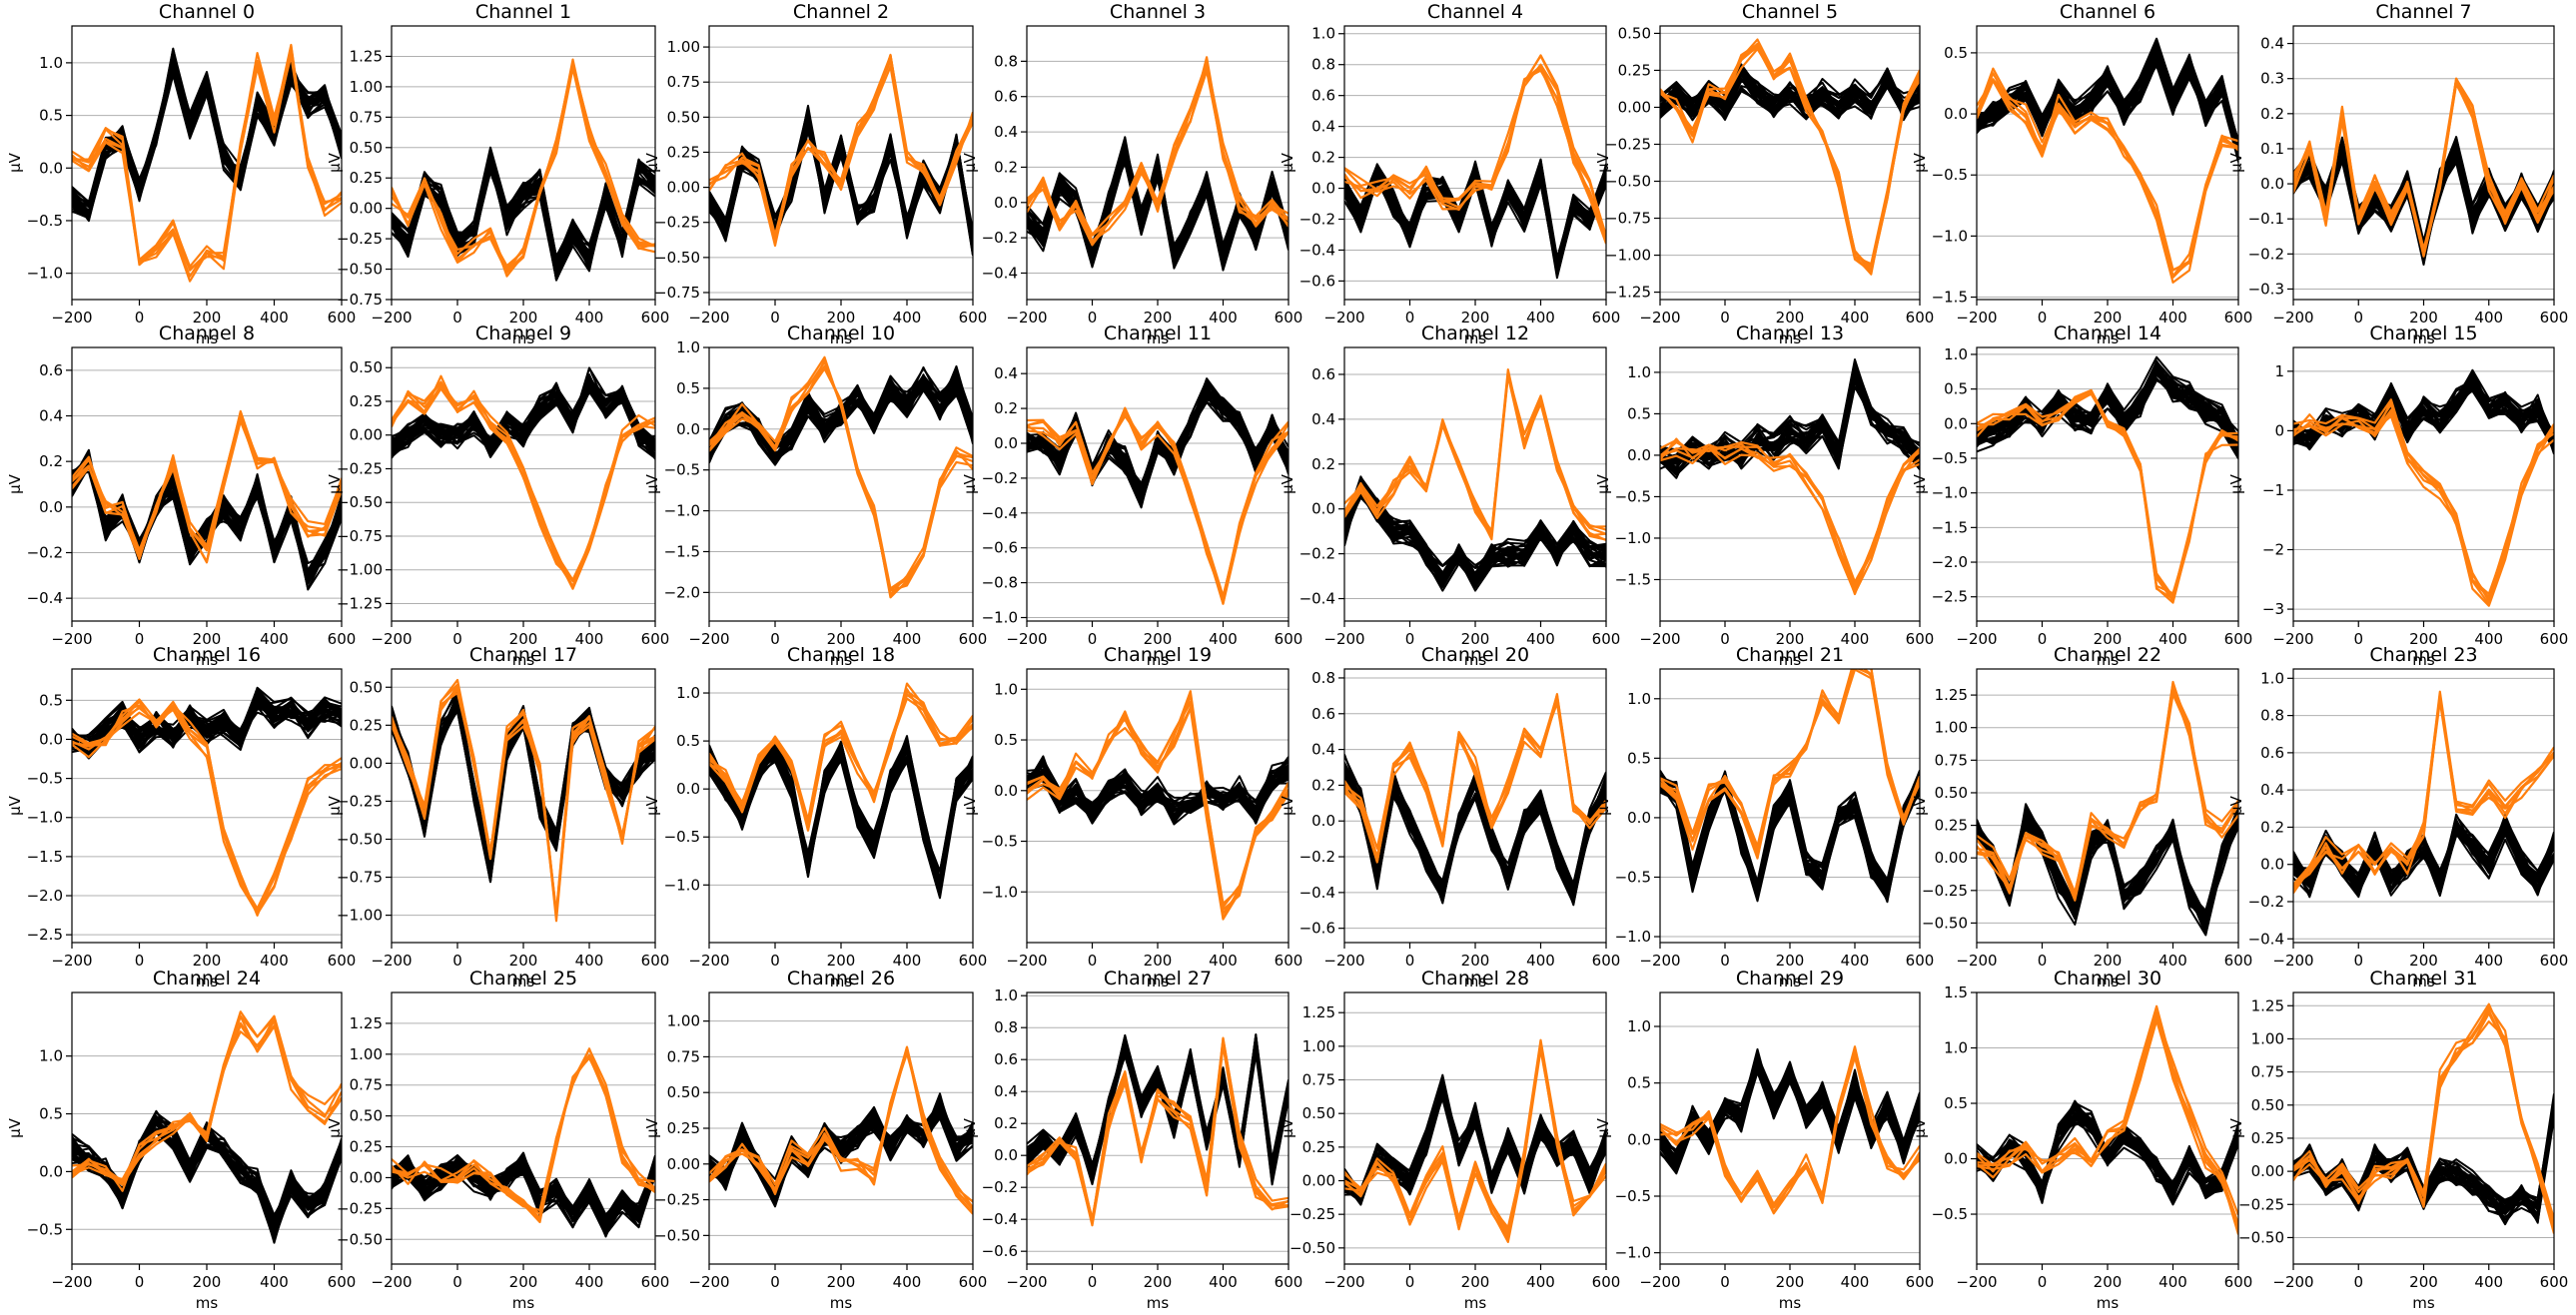  What do you see at coordinates (841, 655) in the screenshot?
I see `panel-title: Channel 18` at bounding box center [841, 655].